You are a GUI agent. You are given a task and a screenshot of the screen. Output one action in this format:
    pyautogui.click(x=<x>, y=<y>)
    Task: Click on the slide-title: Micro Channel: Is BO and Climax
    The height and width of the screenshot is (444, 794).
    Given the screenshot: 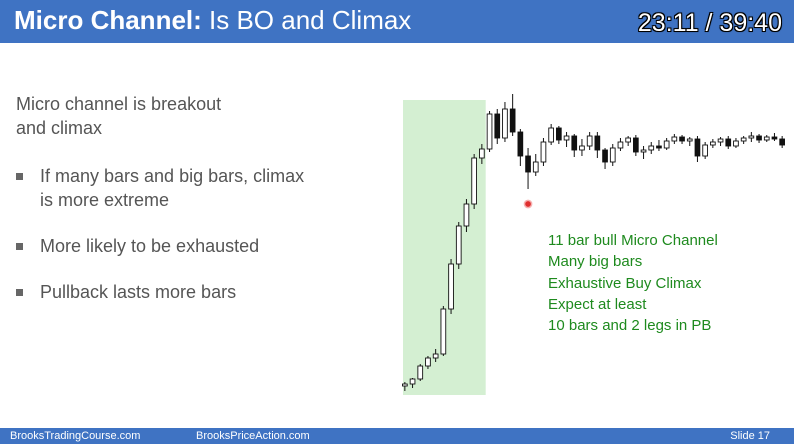 What is the action you would take?
    pyautogui.click(x=212, y=20)
    